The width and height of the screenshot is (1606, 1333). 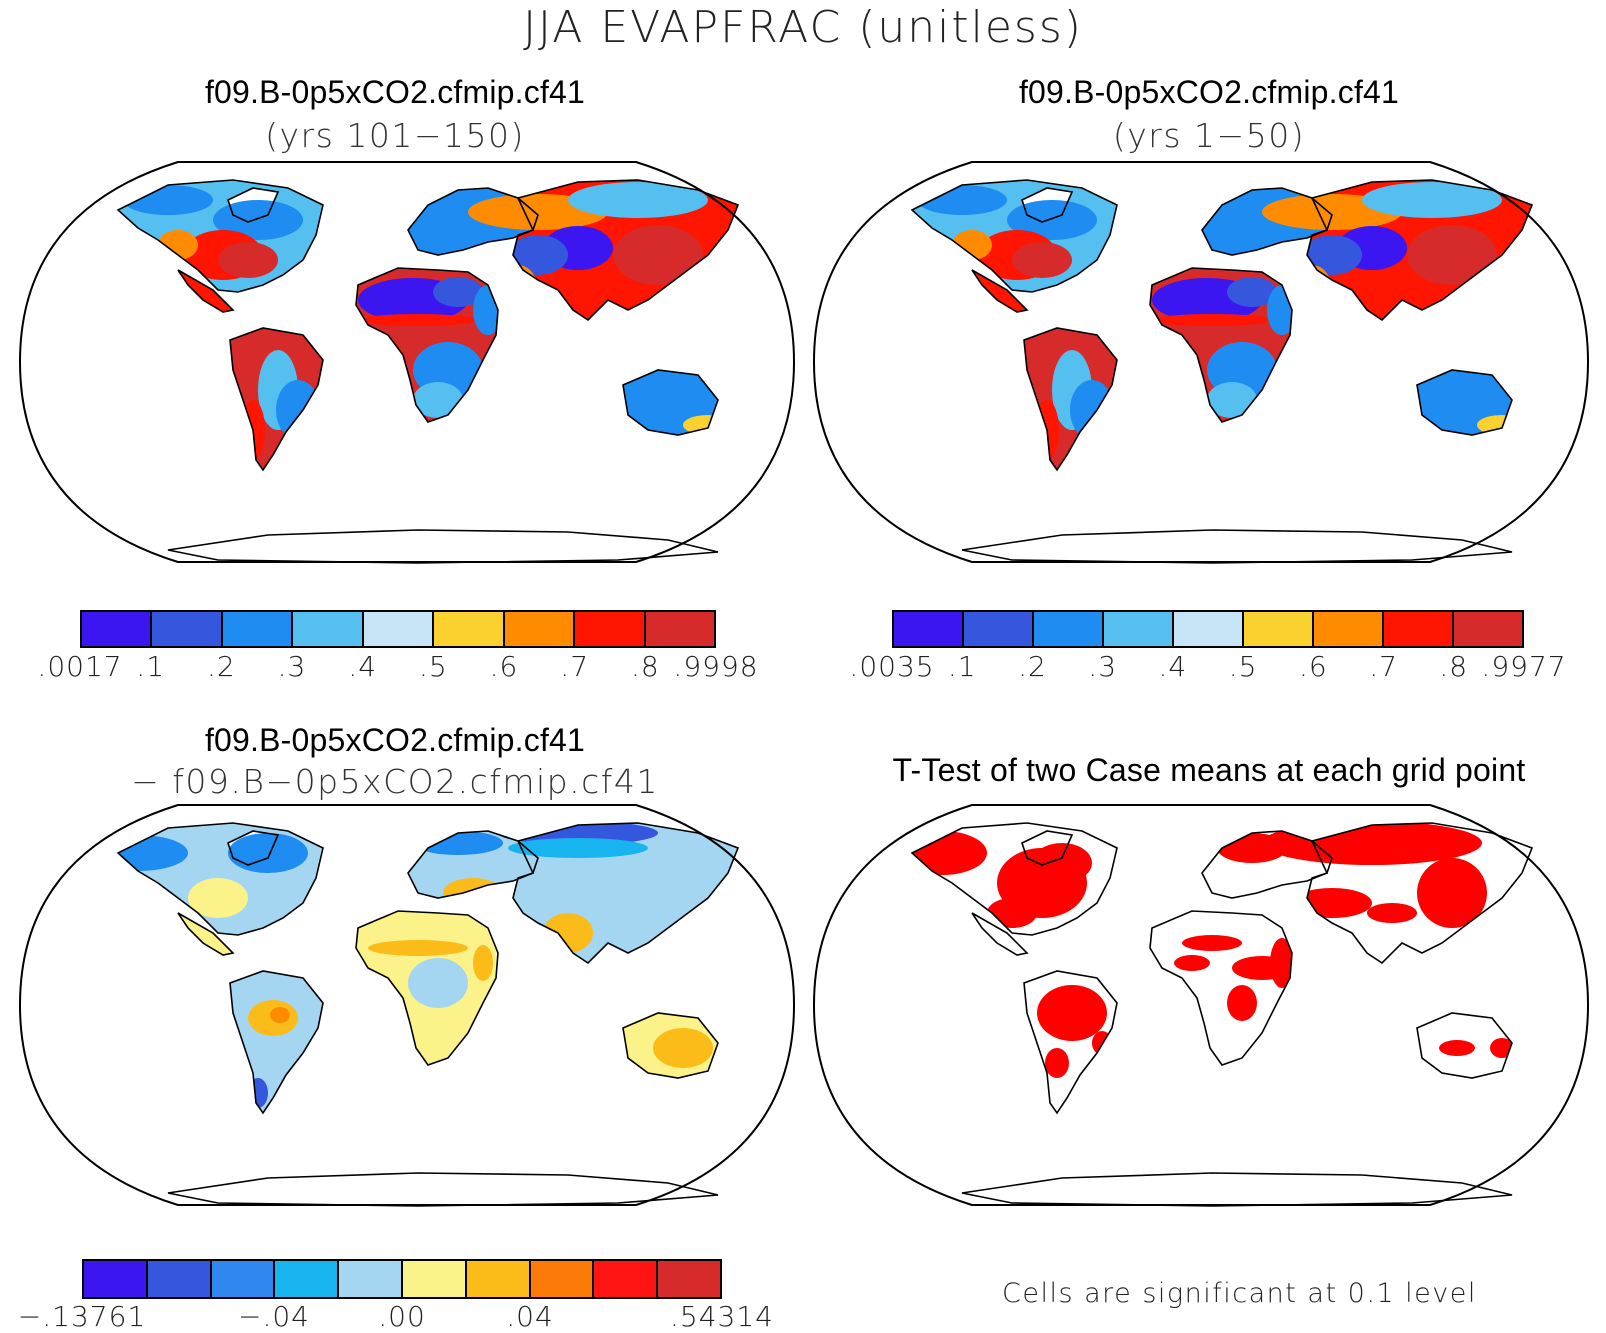 I want to click on colorbar-label: .7, so click(x=1383, y=666).